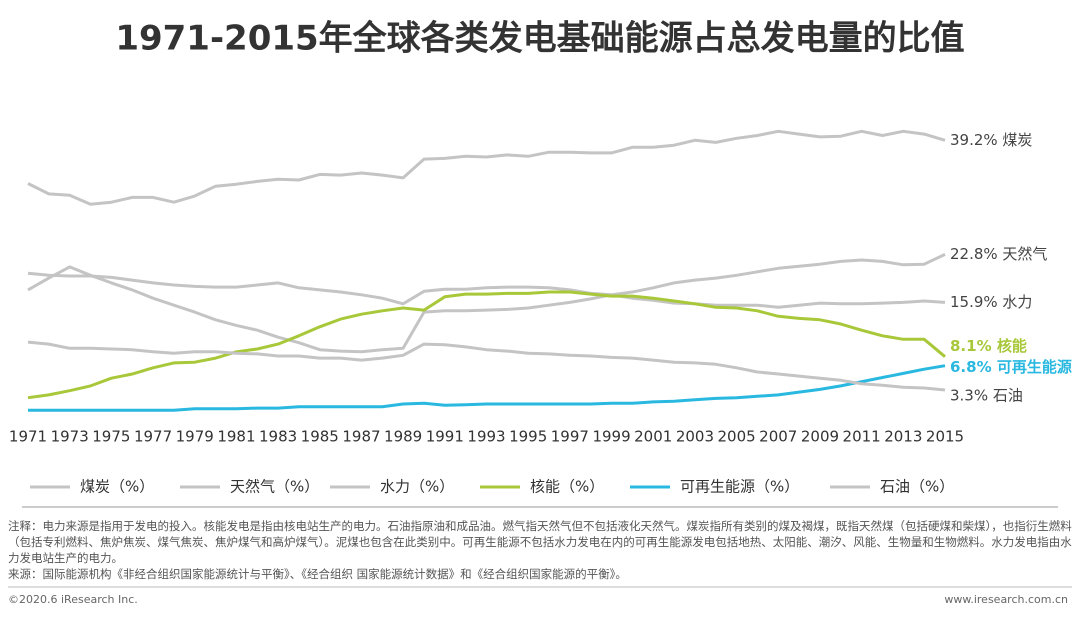 The image size is (1080, 620). Describe the element at coordinates (153, 437) in the screenshot. I see `x-tick-label: 1977` at that location.